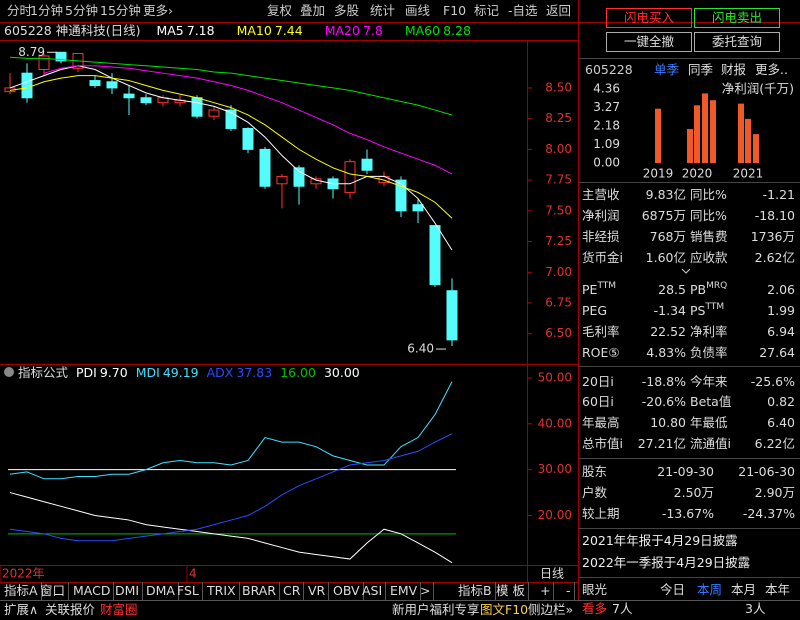 The width and height of the screenshot is (800, 620). Describe the element at coordinates (348, 591) in the screenshot. I see `indicator-tab: OBV` at that location.